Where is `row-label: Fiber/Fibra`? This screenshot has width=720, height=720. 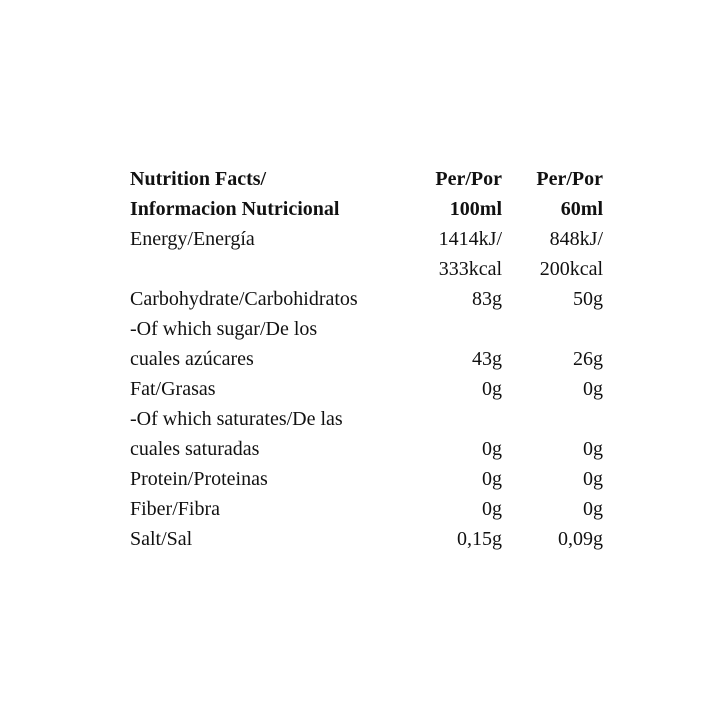 row-label: Fiber/Fibra is located at coordinates (175, 509).